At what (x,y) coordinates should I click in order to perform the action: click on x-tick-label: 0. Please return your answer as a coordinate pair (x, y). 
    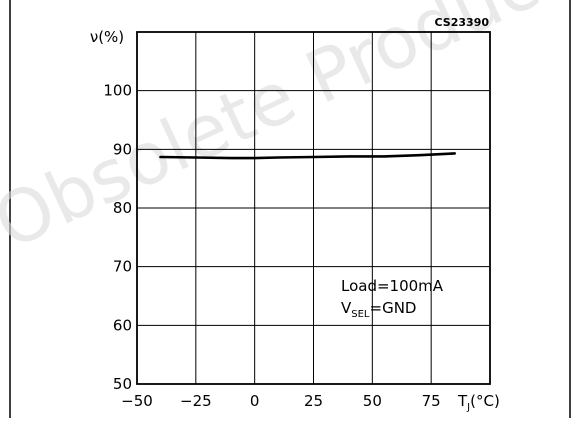
    Looking at the image, I should click on (255, 401).